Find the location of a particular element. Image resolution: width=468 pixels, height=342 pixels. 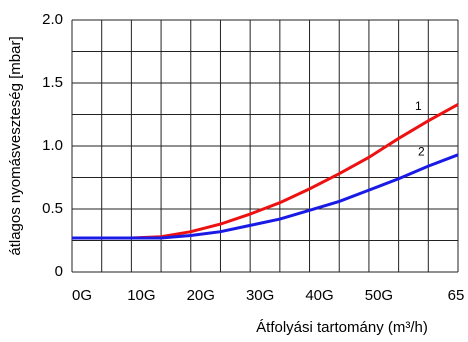

x-tick-label: 40G is located at coordinates (319, 295).